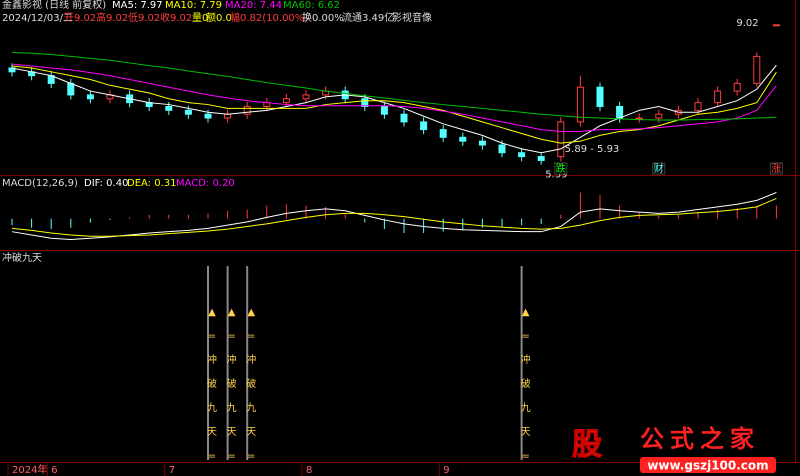  I want to click on event-tag-text: 跌, so click(561, 168).